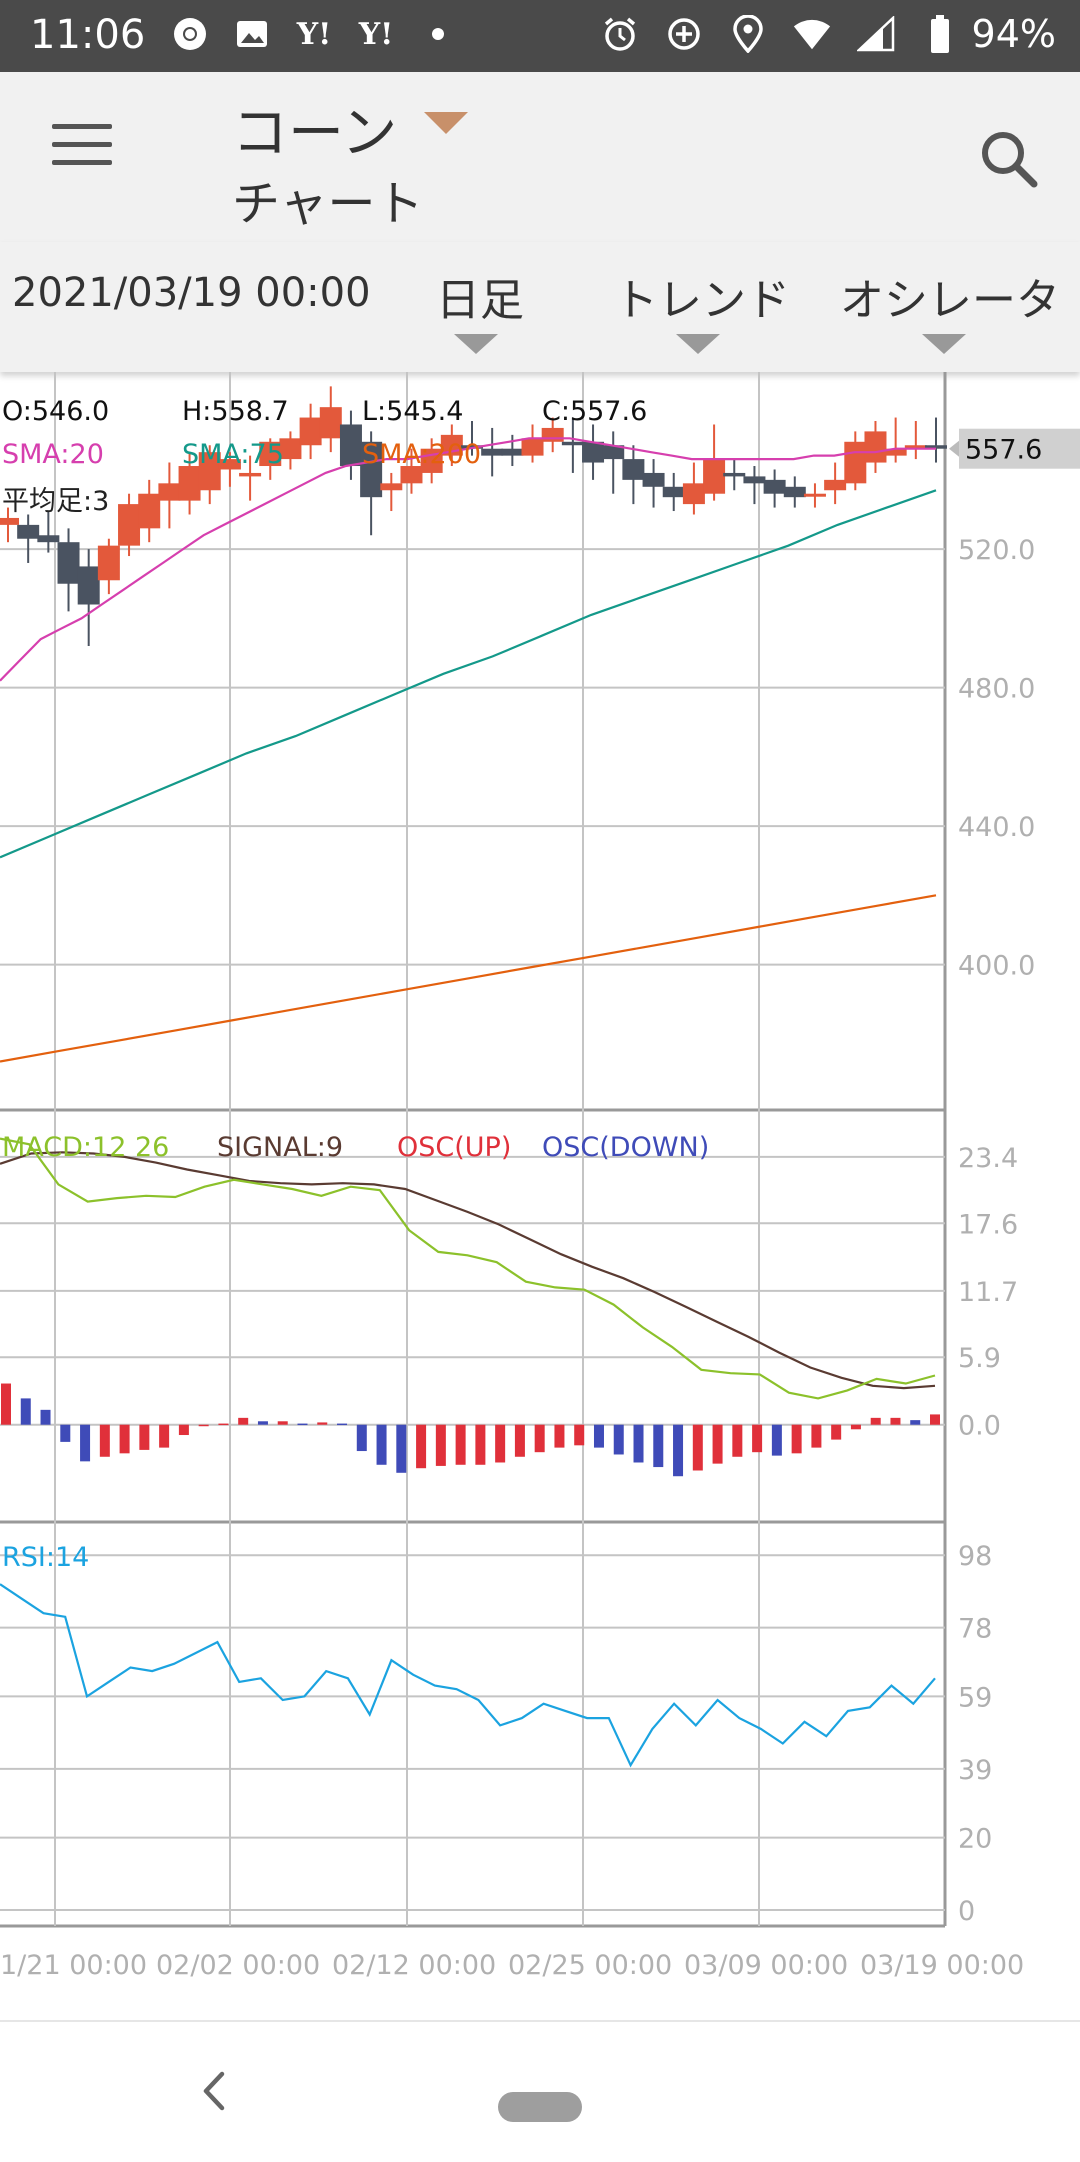  Describe the element at coordinates (1003, 450) in the screenshot. I see `last-value-label: 557.6` at that location.